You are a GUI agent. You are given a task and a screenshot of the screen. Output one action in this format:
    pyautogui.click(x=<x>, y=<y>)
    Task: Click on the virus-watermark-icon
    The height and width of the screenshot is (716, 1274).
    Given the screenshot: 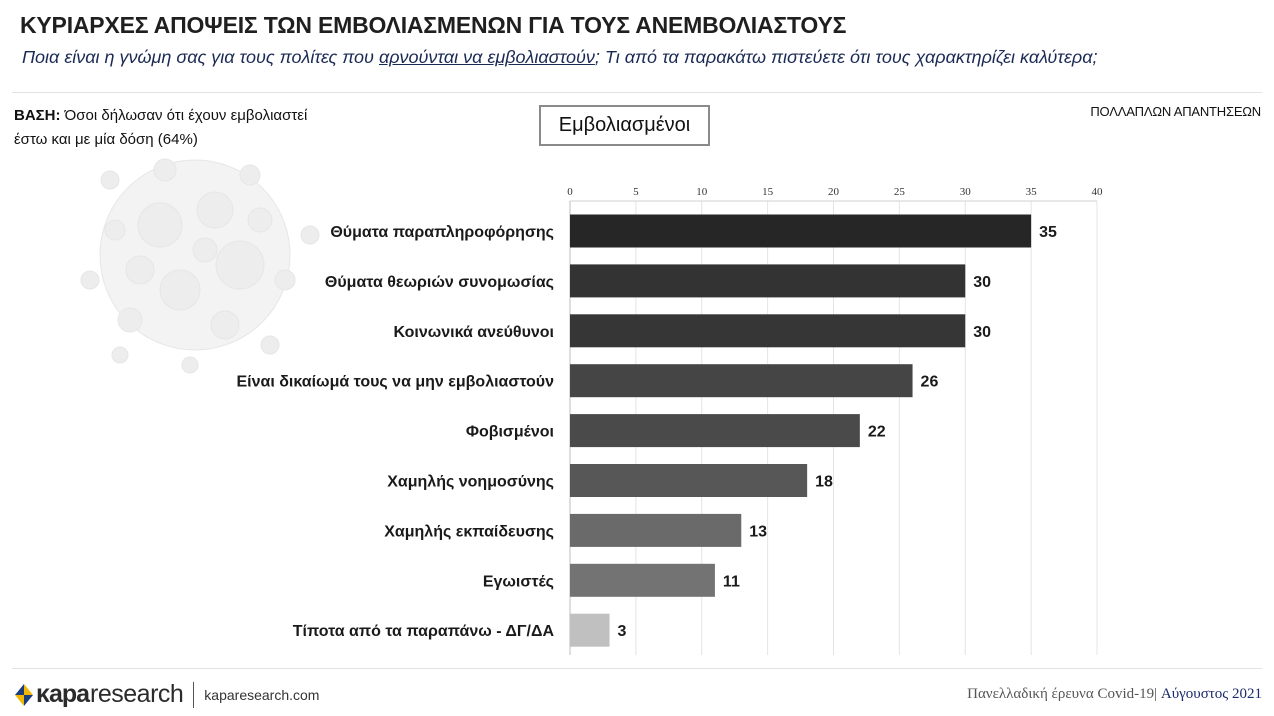 What is the action you would take?
    pyautogui.click(x=200, y=266)
    